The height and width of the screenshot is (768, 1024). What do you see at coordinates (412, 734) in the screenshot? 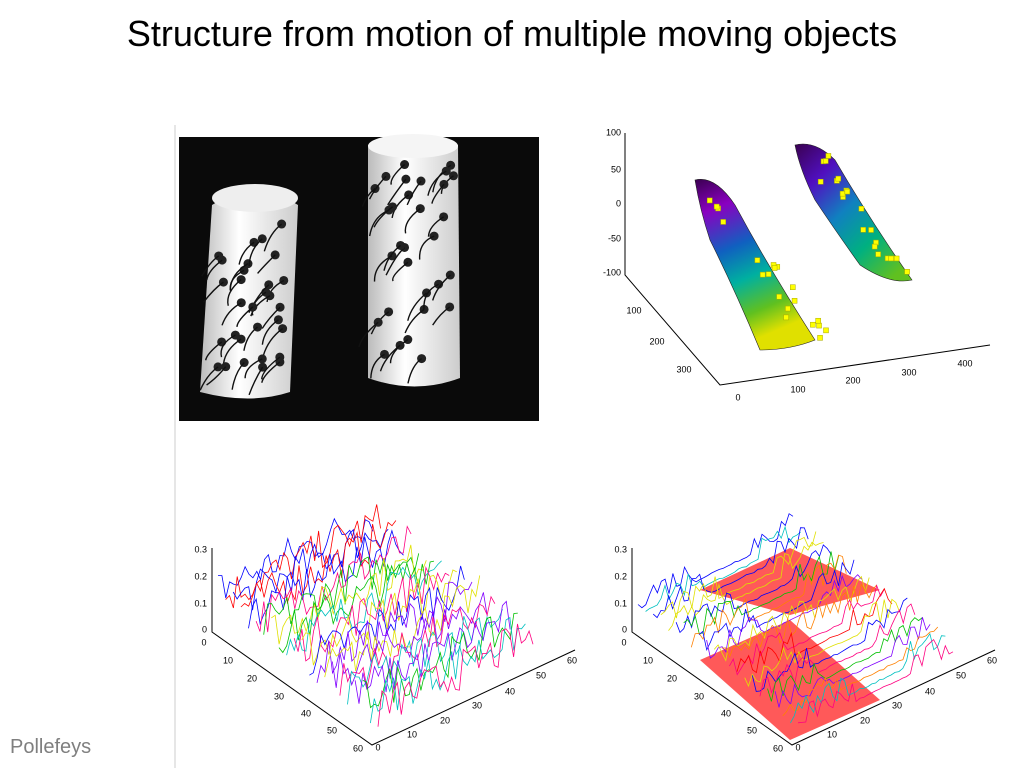
I see `tick-label: 10` at bounding box center [412, 734].